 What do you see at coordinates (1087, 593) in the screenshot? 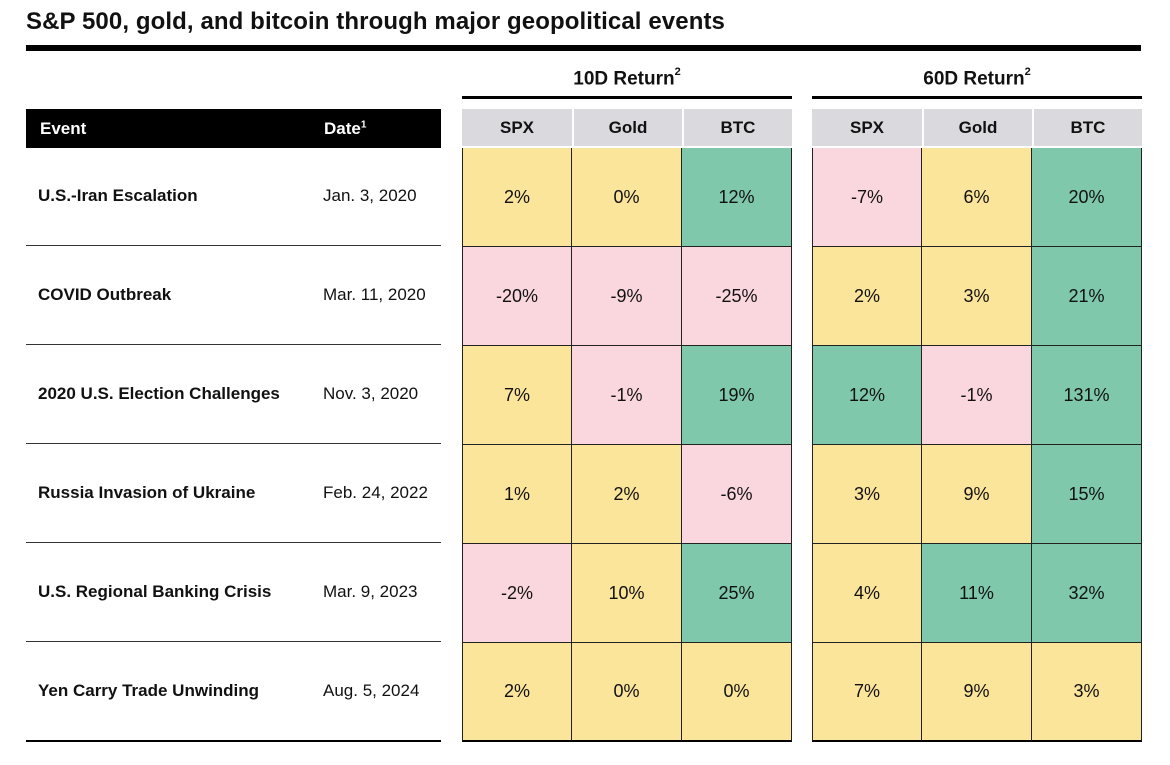
I see `cell-60d-btc: 32%` at bounding box center [1087, 593].